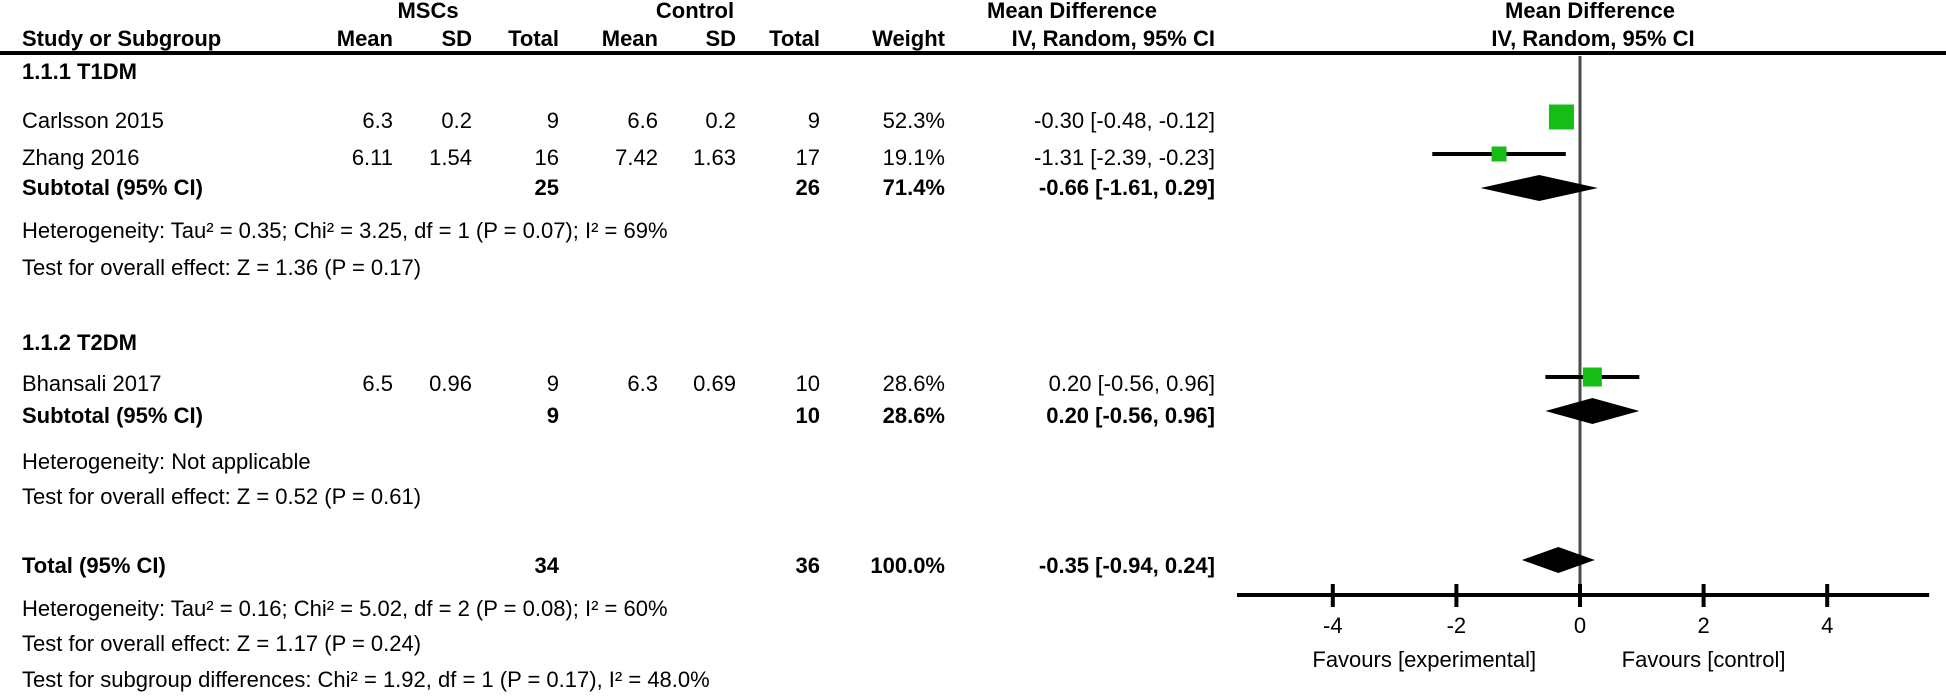 The image size is (1946, 697). What do you see at coordinates (79, 71) in the screenshot?
I see `study-label: 1.1.1 T1DM` at bounding box center [79, 71].